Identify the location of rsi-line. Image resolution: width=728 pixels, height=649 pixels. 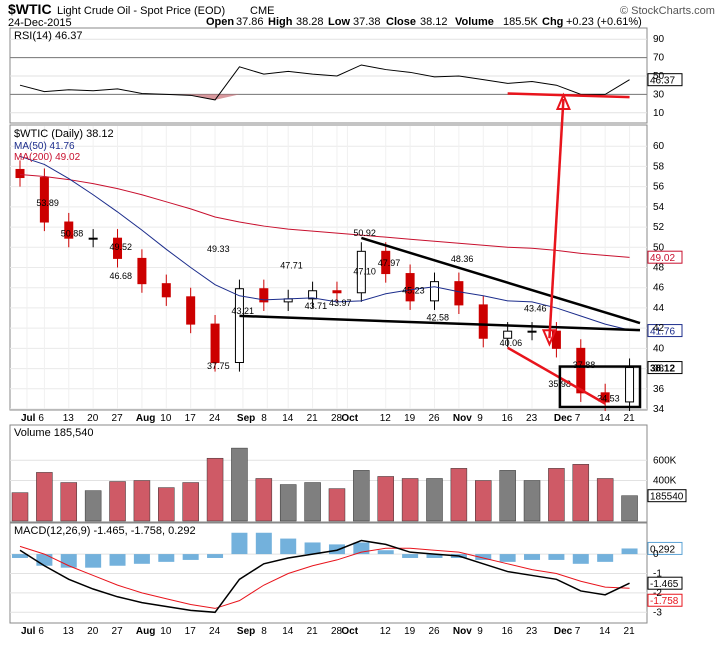
(324, 82).